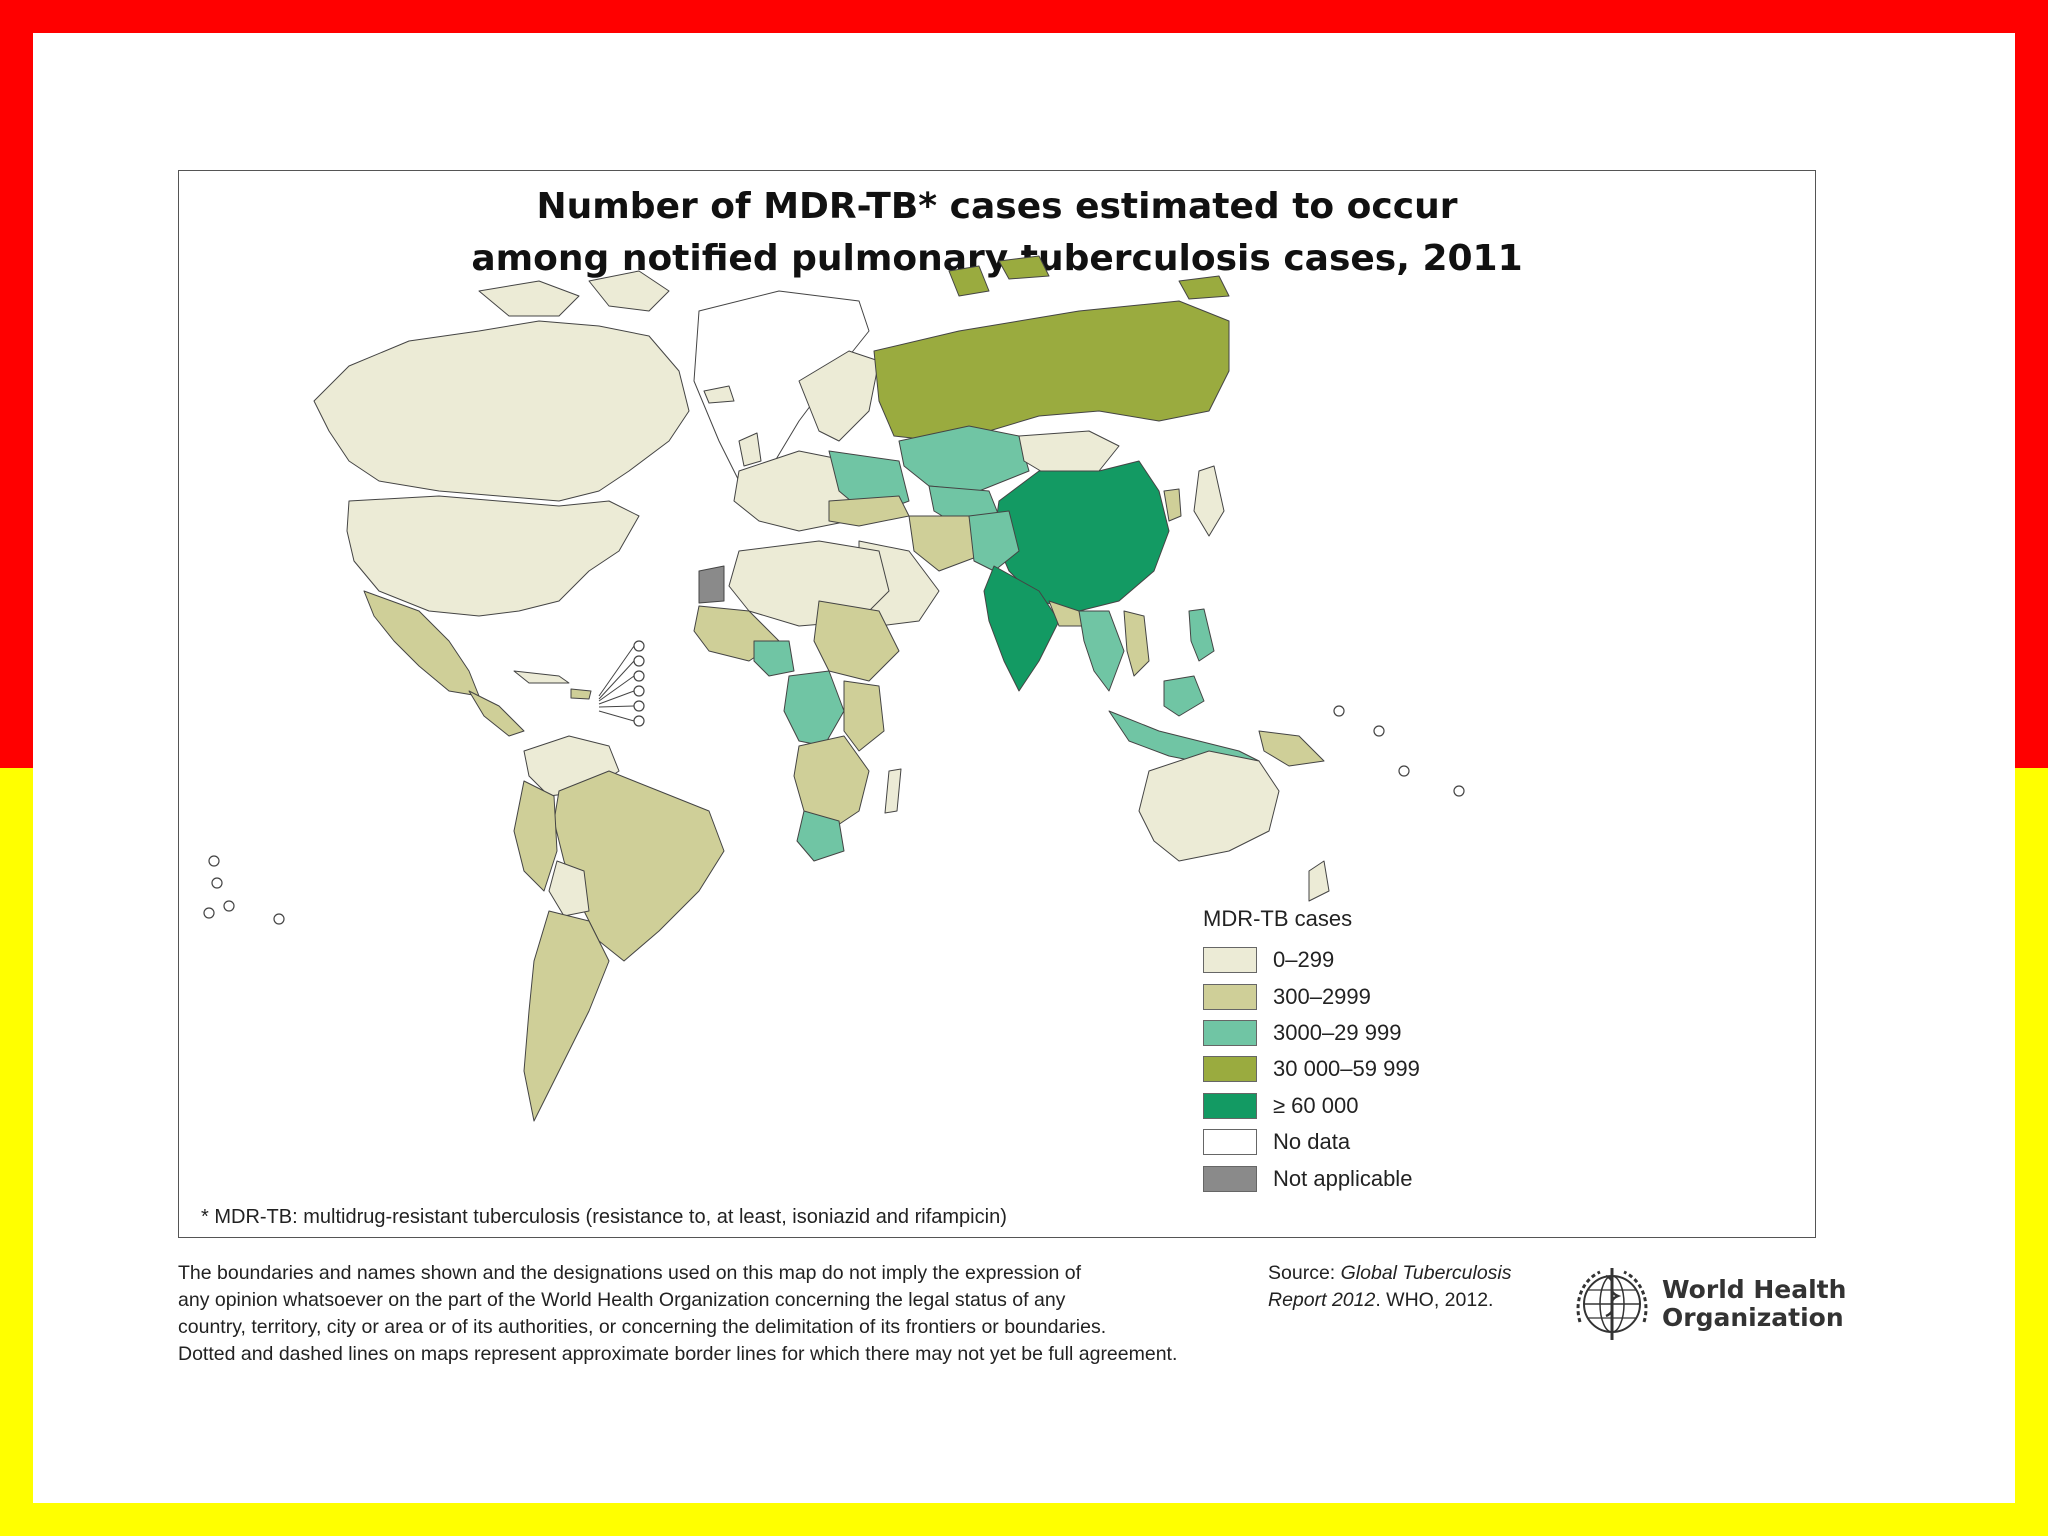  I want to click on sudan-ethiopia, so click(856, 641).